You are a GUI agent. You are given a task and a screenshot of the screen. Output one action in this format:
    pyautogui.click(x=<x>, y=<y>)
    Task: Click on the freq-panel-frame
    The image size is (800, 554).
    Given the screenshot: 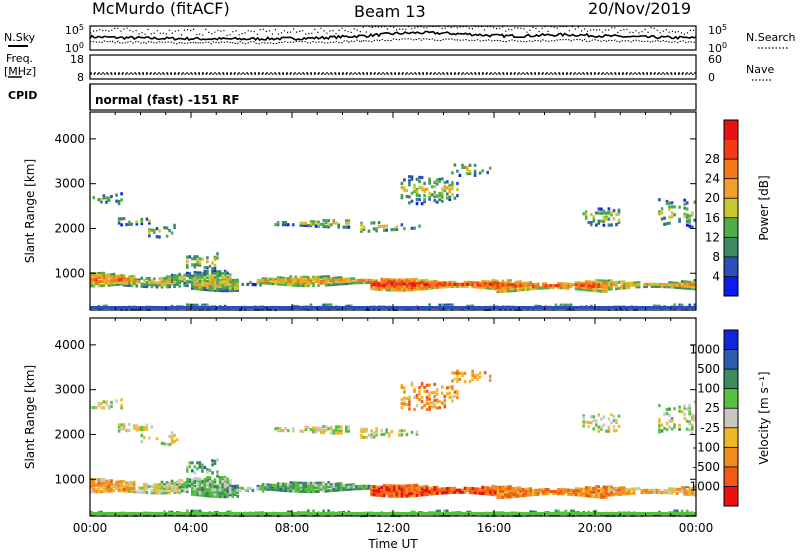 What is the action you would take?
    pyautogui.click(x=393, y=67)
    